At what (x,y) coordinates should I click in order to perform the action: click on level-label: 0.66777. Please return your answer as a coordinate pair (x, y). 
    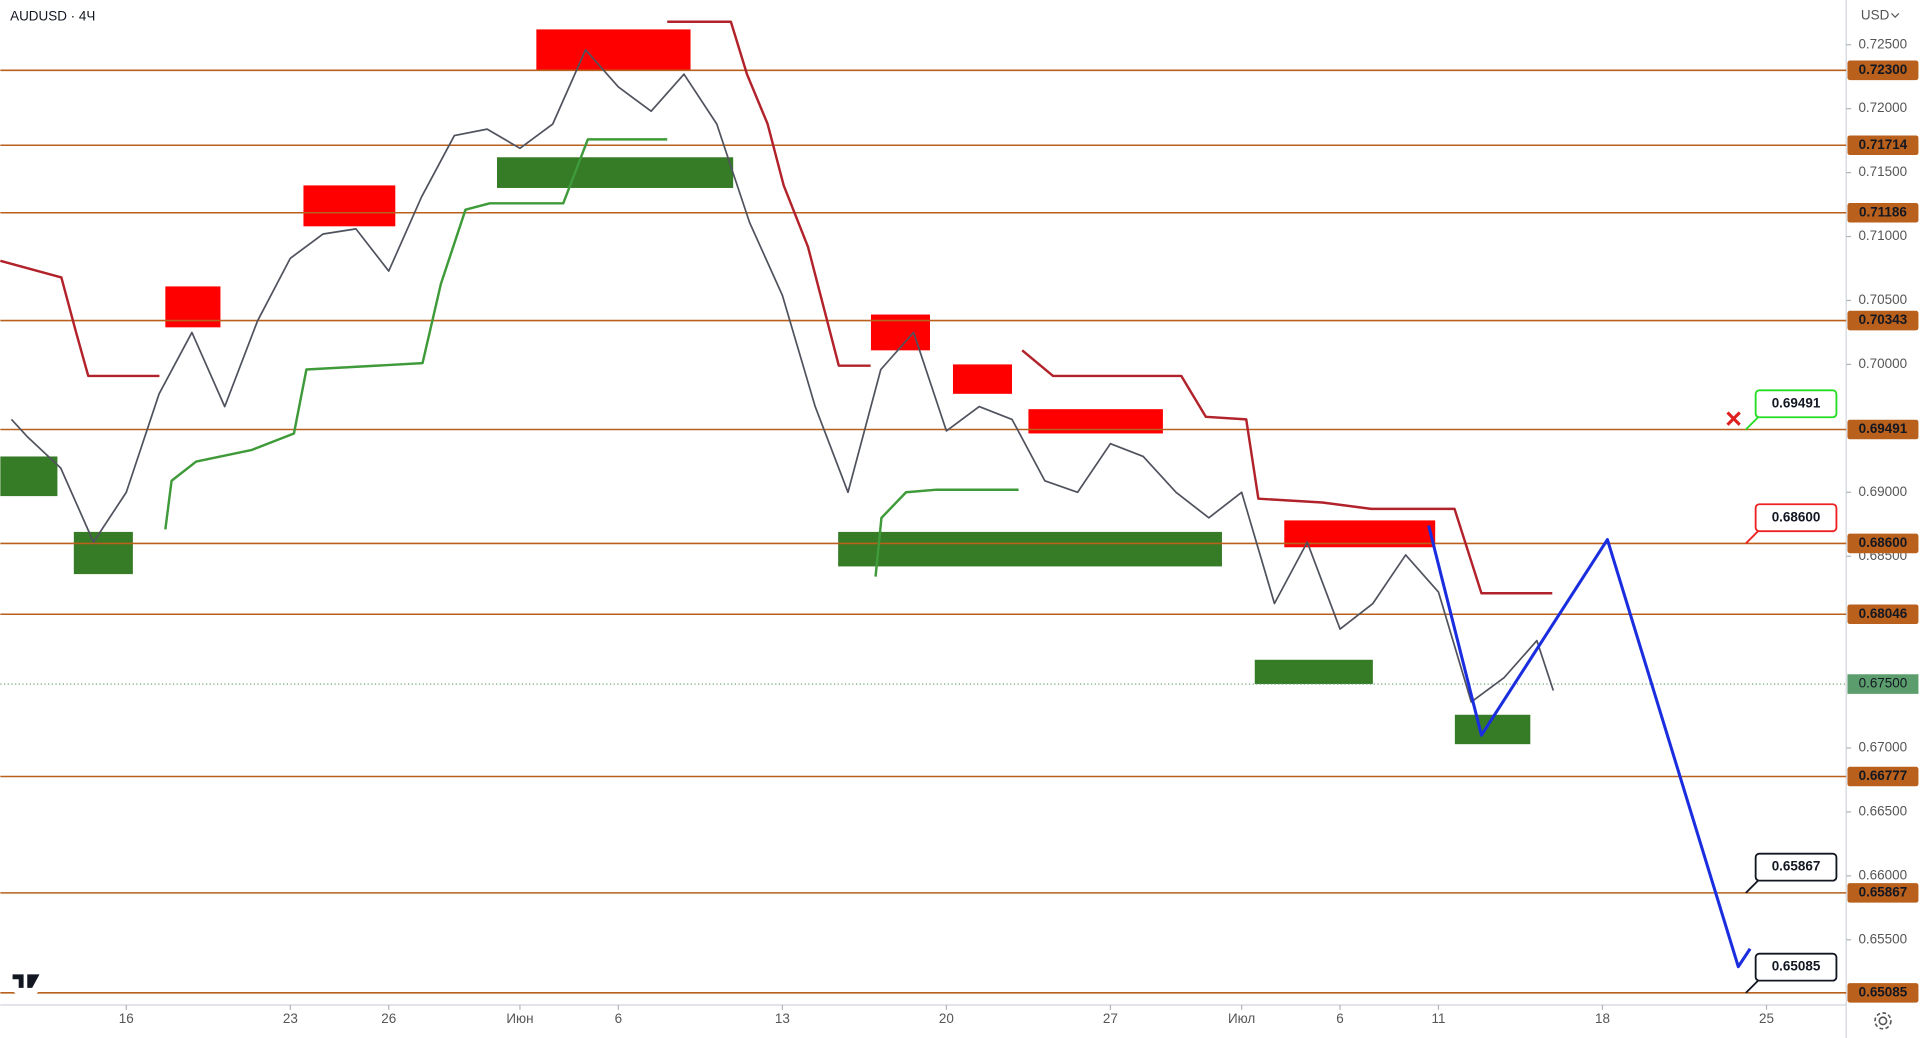
    Looking at the image, I should click on (1883, 775).